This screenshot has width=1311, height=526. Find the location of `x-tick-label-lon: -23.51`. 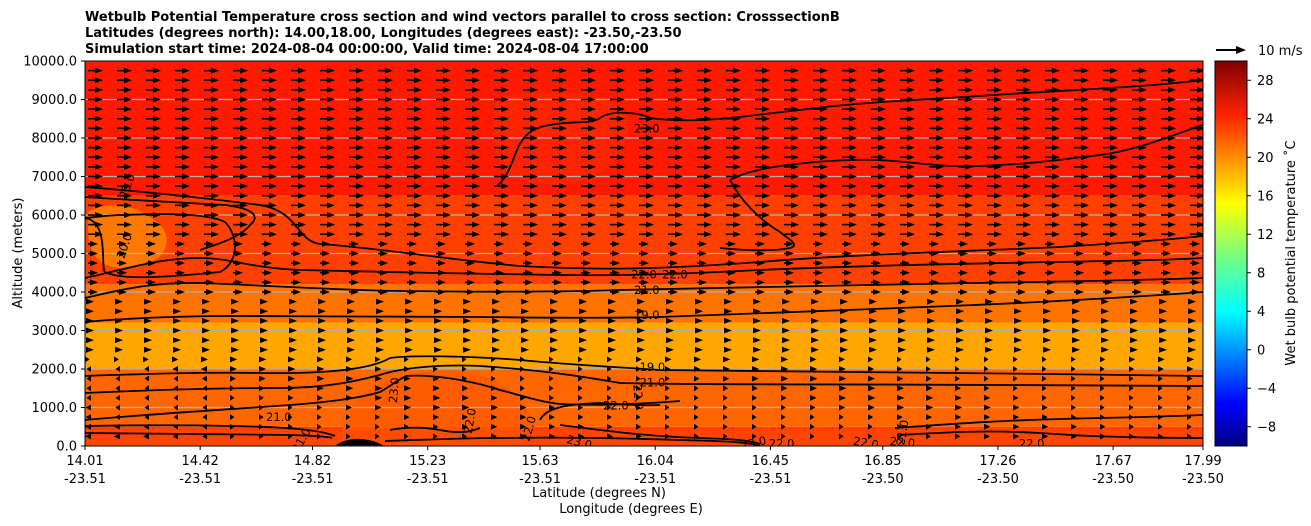

x-tick-label-lon: -23.51 is located at coordinates (200, 479).